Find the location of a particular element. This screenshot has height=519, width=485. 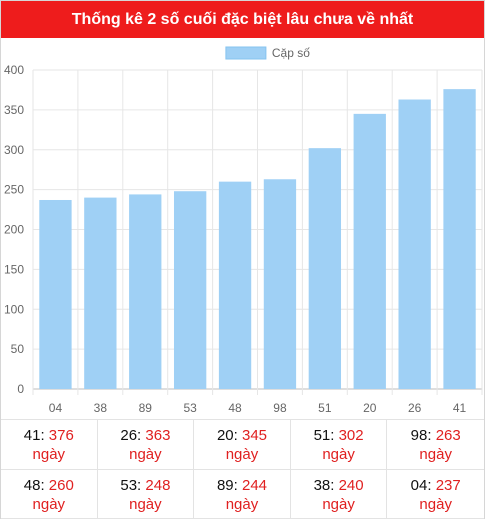

stat-number: 26 is located at coordinates (129, 435).